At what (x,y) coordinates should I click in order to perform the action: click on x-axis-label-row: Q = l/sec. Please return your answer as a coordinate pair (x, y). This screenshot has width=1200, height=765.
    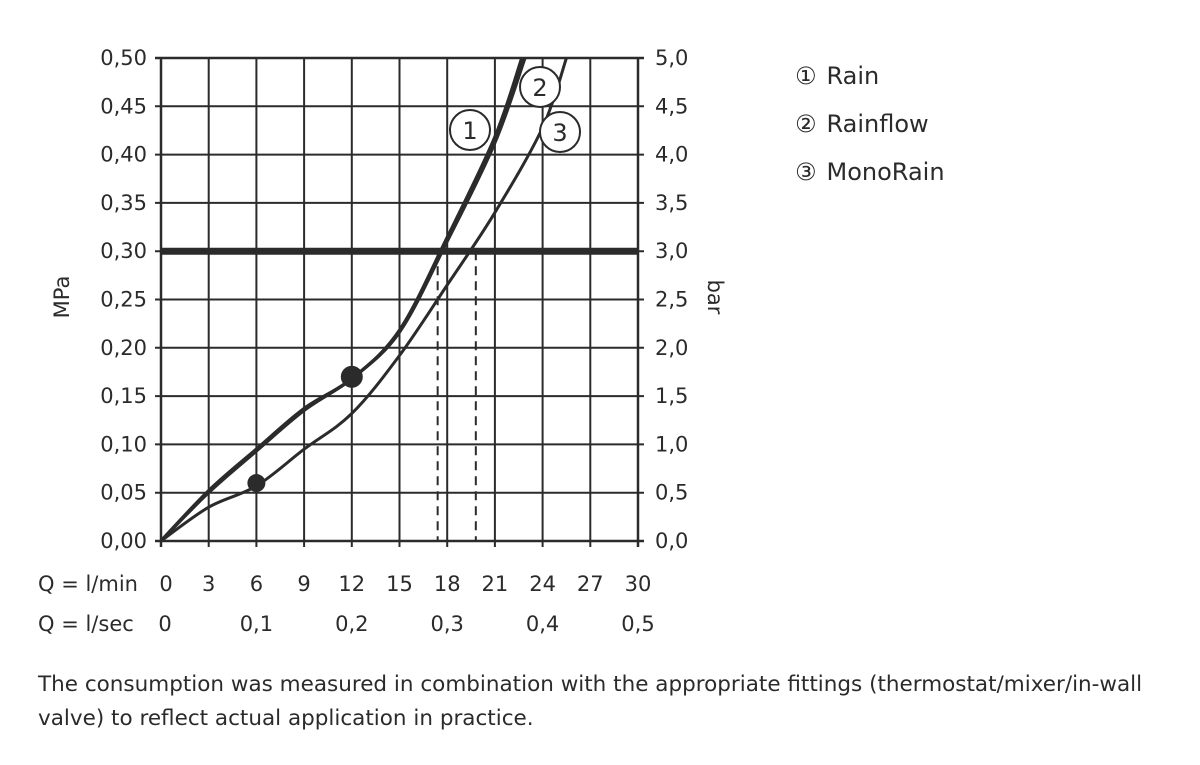
    Looking at the image, I should click on (86, 624).